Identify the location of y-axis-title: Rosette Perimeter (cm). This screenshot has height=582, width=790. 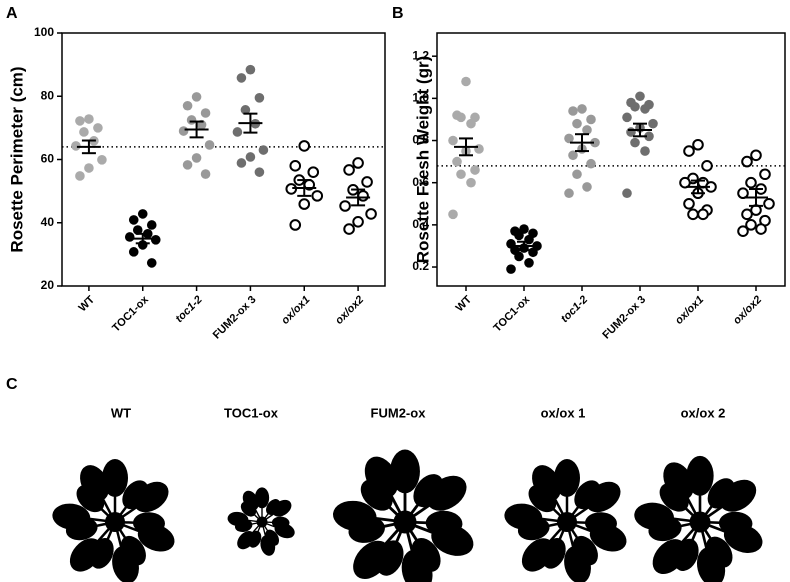
(16, 159).